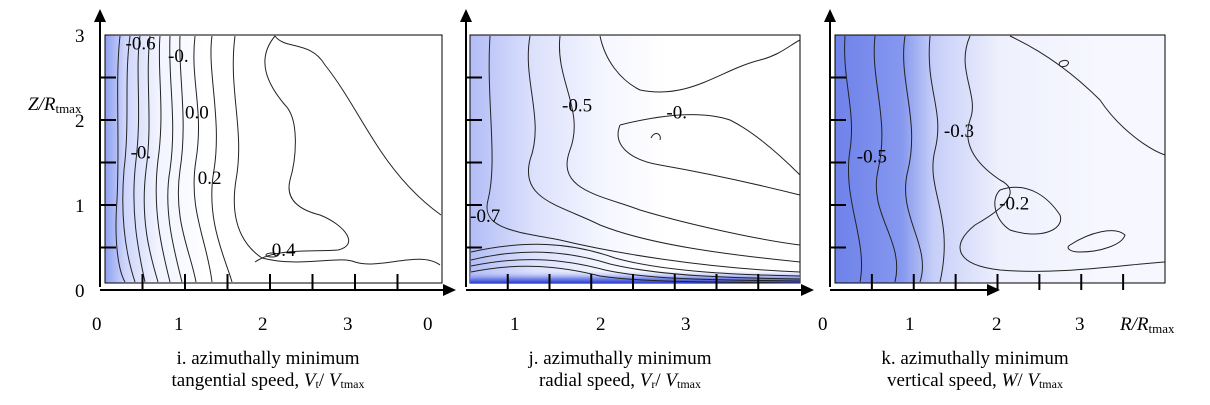 The height and width of the screenshot is (405, 1210). What do you see at coordinates (910, 324) in the screenshot?
I see `panel-k-xtick-label: 1` at bounding box center [910, 324].